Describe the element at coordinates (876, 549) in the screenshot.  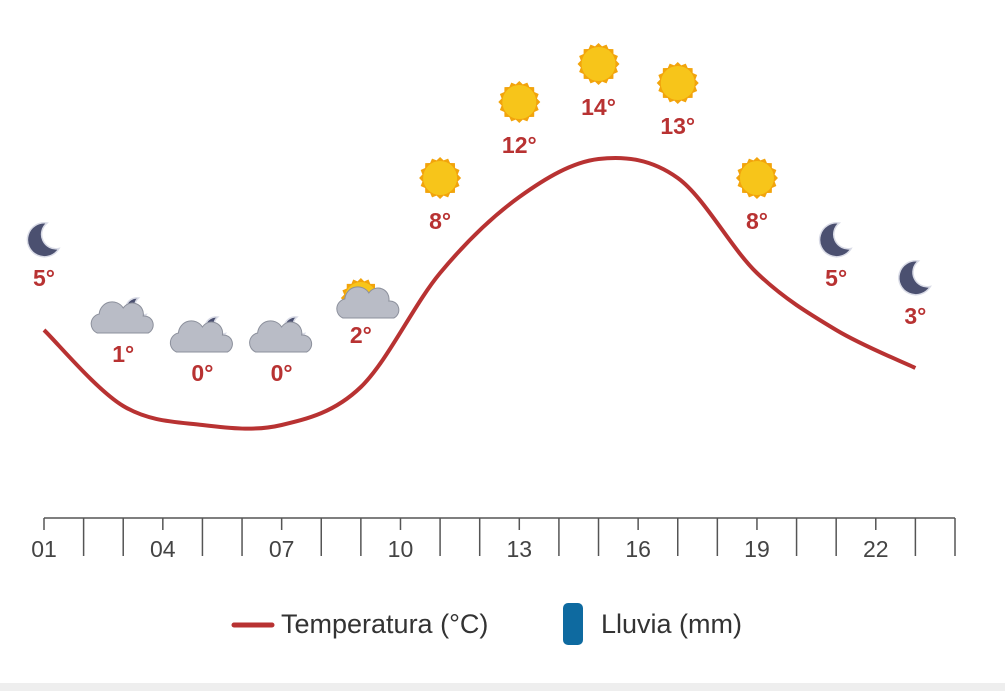
I see `x-tick-label: 22` at that location.